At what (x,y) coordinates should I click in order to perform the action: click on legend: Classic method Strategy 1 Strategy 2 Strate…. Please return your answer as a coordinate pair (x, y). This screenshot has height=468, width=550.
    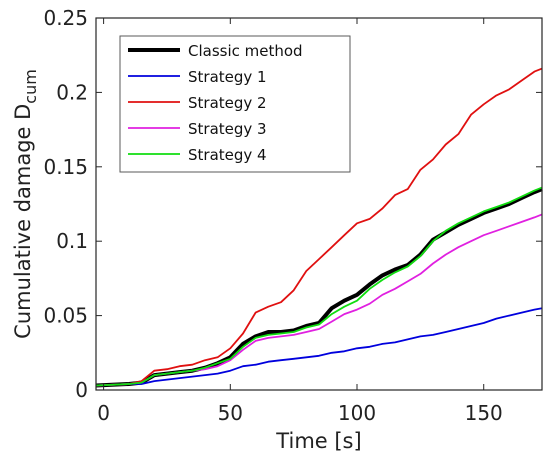
    Looking at the image, I should click on (235, 104).